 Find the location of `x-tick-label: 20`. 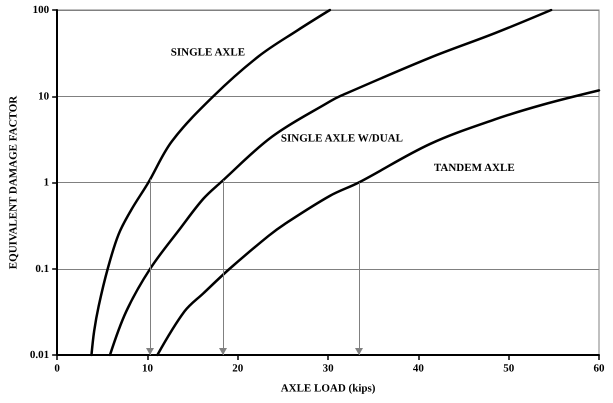

x-tick-label: 20 is located at coordinates (238, 368).